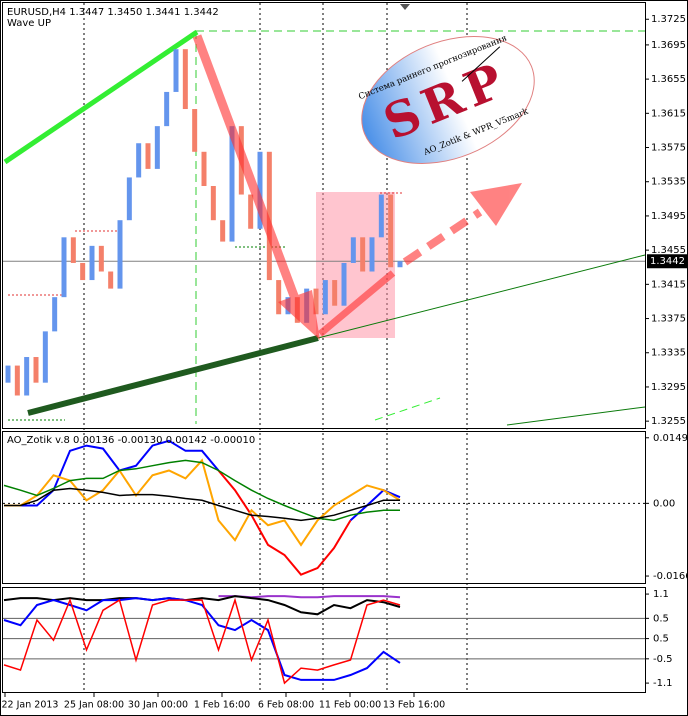 The image size is (688, 716). I want to click on y-tick-label: 1.3615, so click(668, 113).